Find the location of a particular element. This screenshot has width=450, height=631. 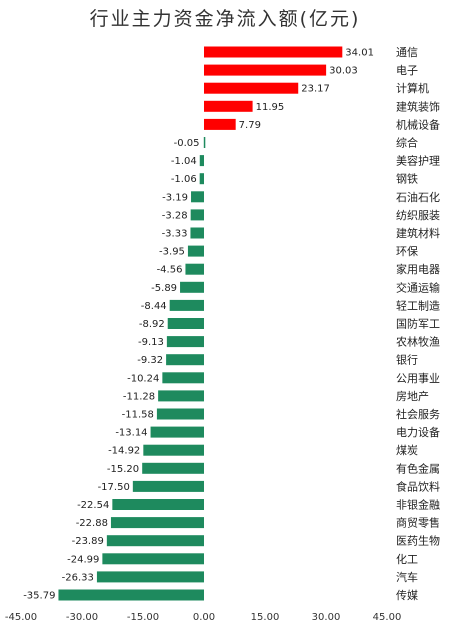

data-label: -8.92 is located at coordinates (152, 324).